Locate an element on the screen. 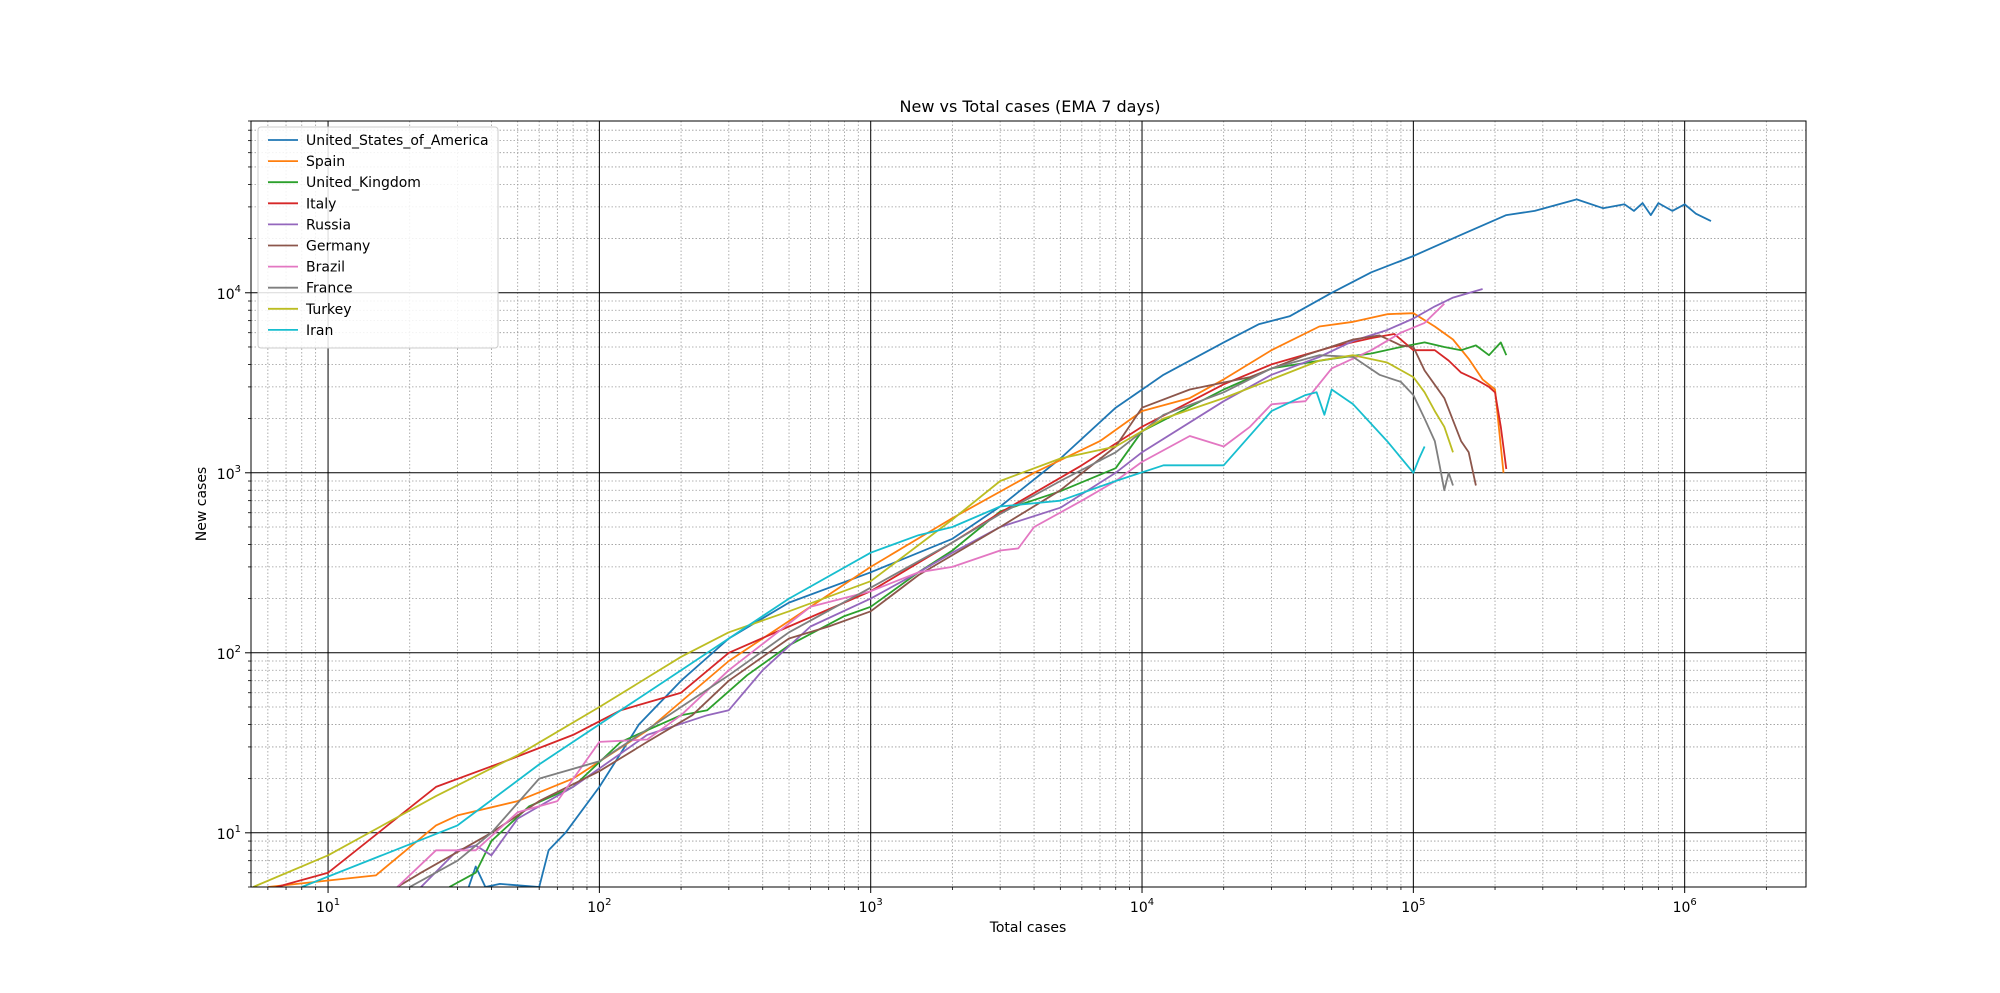 The image size is (2000, 993). legend-label: Turkey is located at coordinates (328, 310).